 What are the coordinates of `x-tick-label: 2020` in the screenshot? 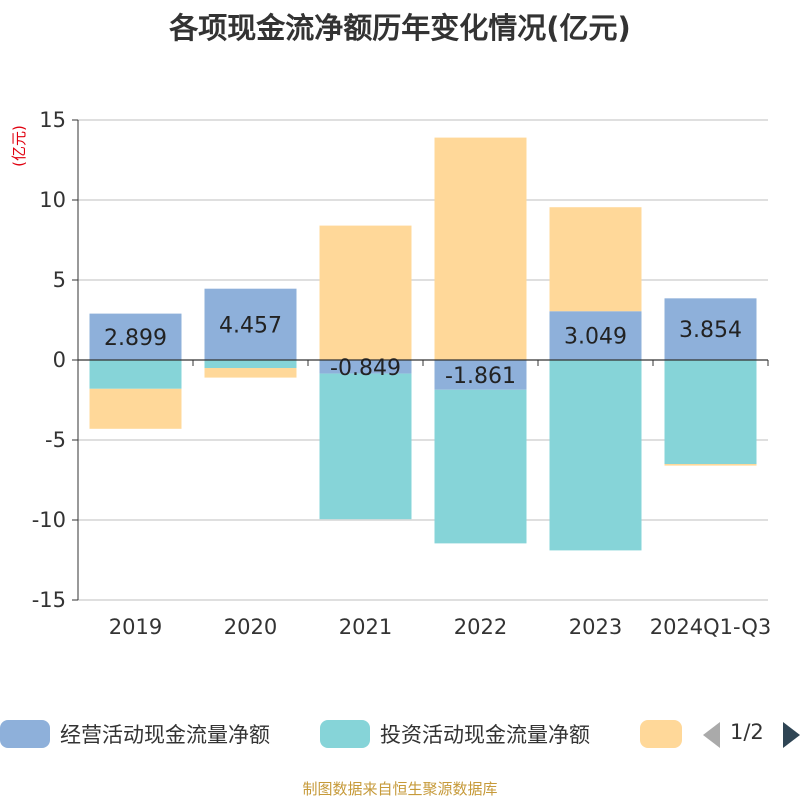 It's located at (250, 627).